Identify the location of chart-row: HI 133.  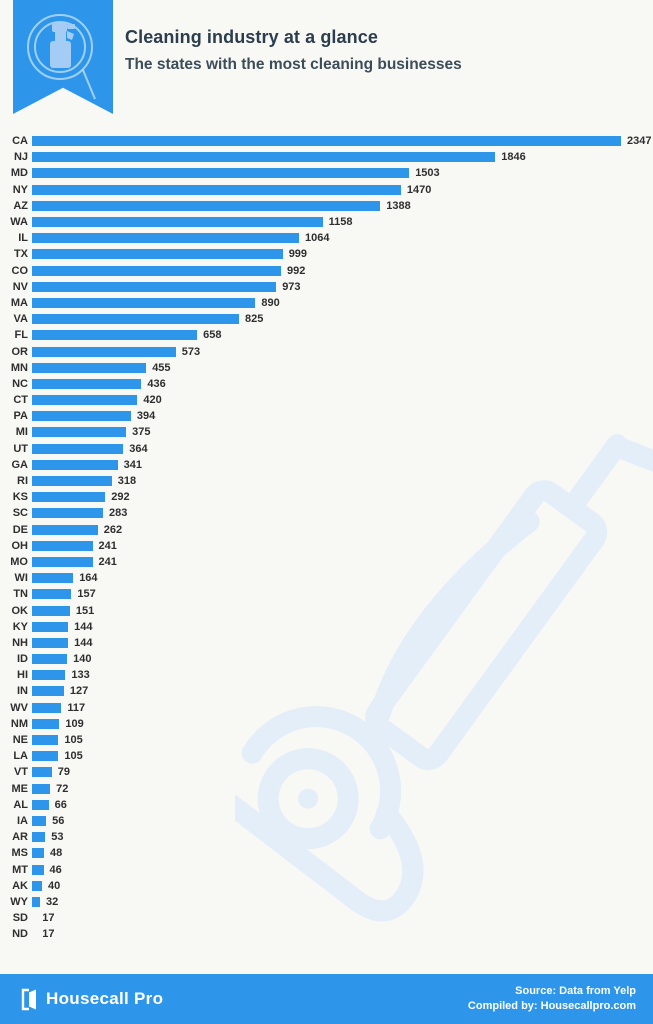
(328, 675).